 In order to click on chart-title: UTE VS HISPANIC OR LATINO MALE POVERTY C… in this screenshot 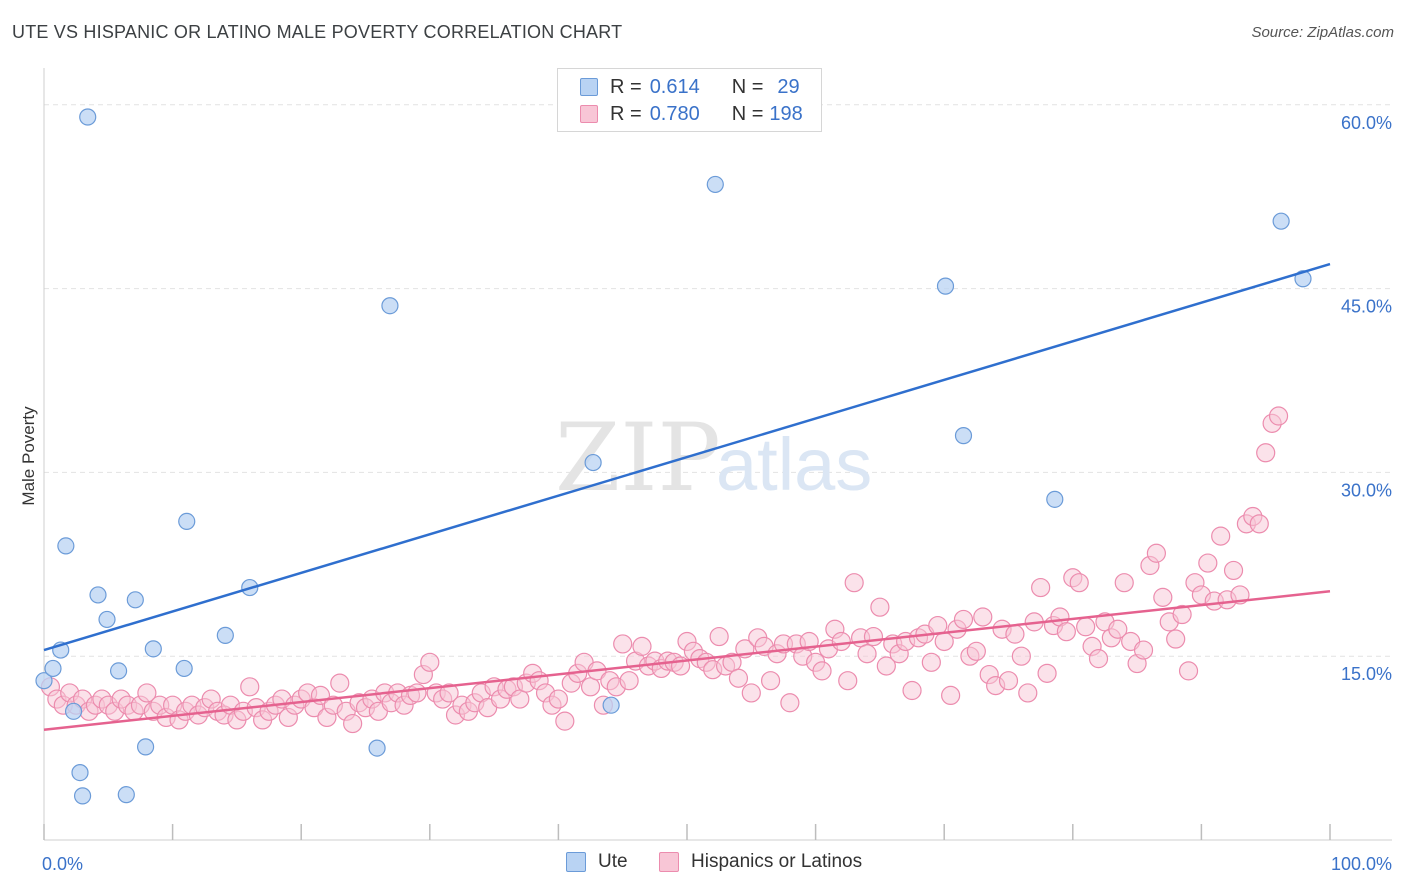, I will do `click(317, 32)`.